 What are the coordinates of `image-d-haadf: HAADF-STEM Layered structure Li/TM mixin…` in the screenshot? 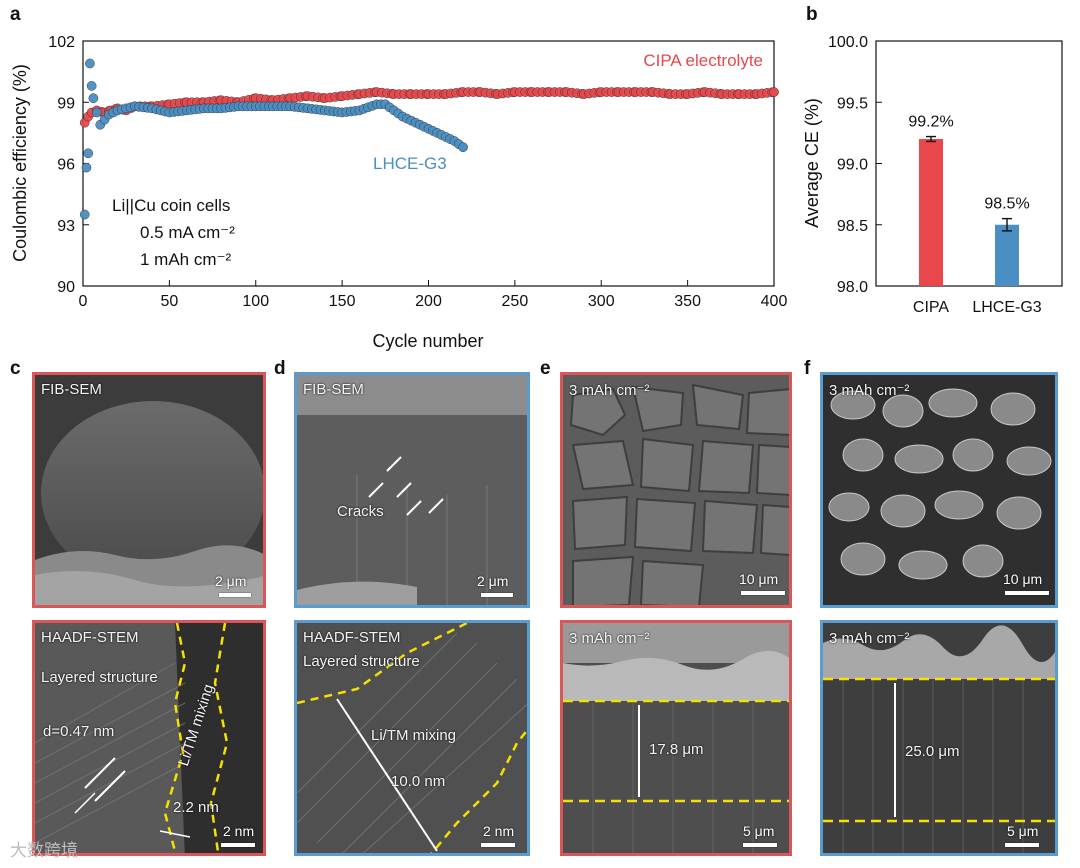 It's located at (412, 738).